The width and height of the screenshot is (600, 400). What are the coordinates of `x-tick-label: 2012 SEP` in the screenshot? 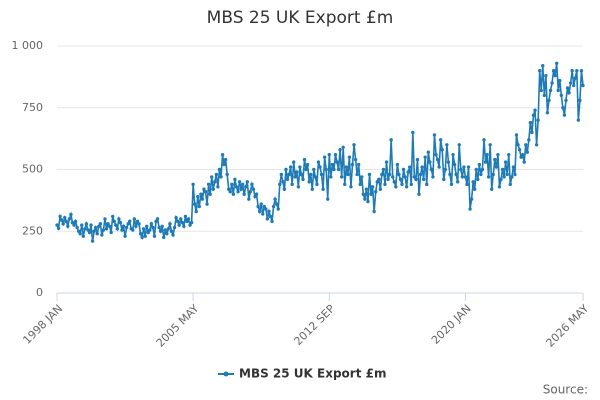 It's located at (315, 325).